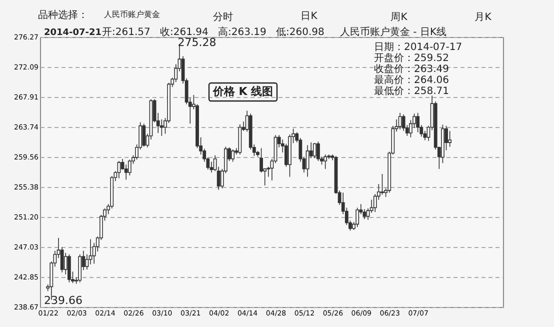 The width and height of the screenshot is (554, 327). I want to click on annotation: 收:261.94, so click(184, 32).